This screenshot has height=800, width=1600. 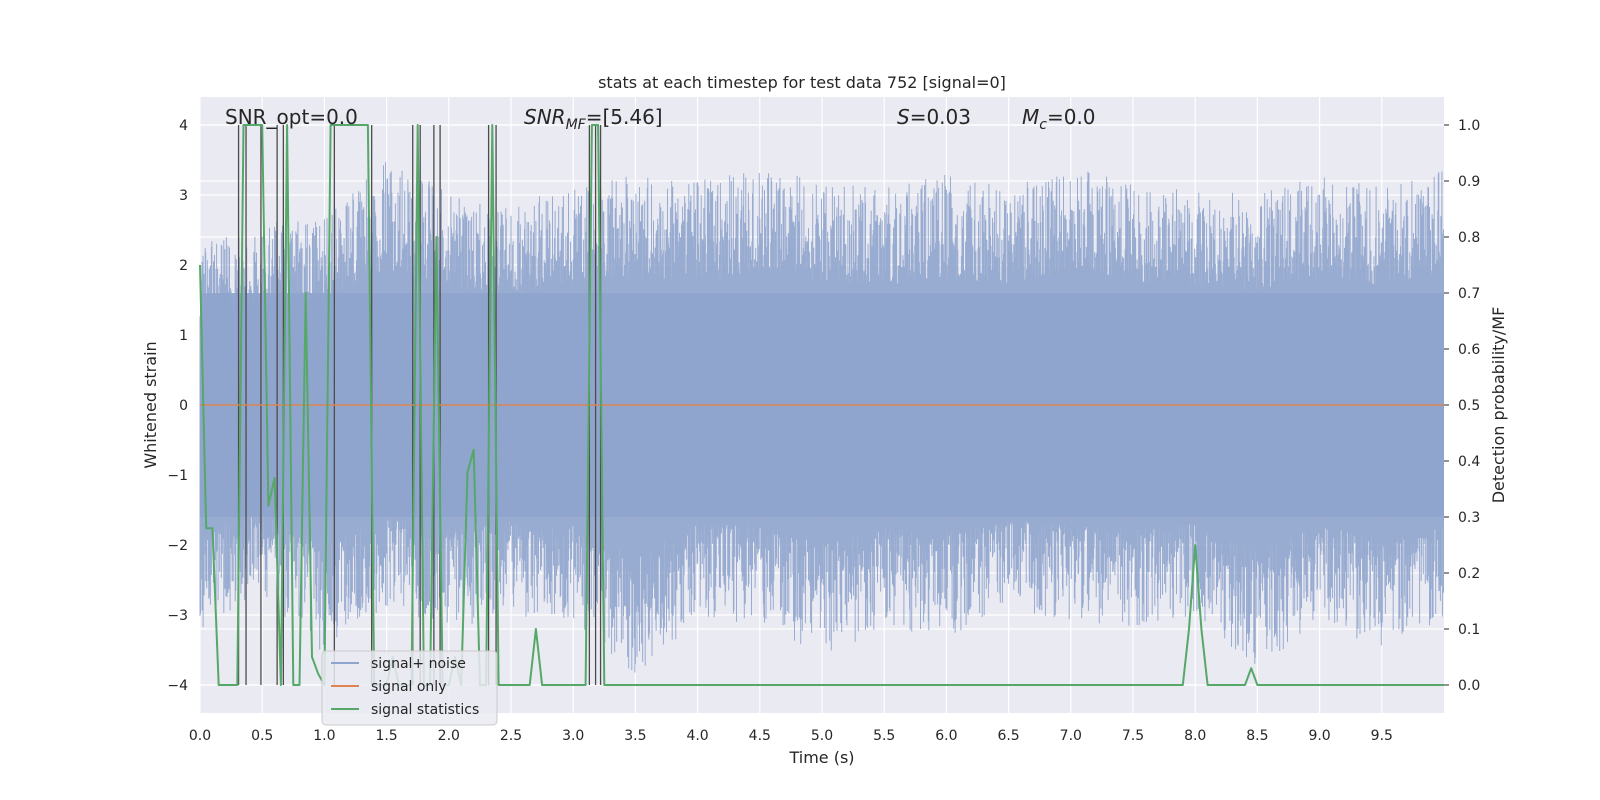 I want to click on mc-value: =0.0, so click(x=1071, y=117).